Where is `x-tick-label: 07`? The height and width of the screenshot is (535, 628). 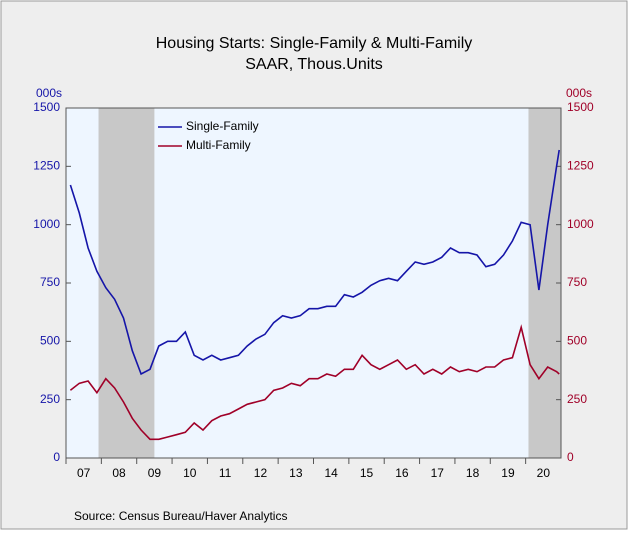
x-tick-label: 07 is located at coordinates (84, 473).